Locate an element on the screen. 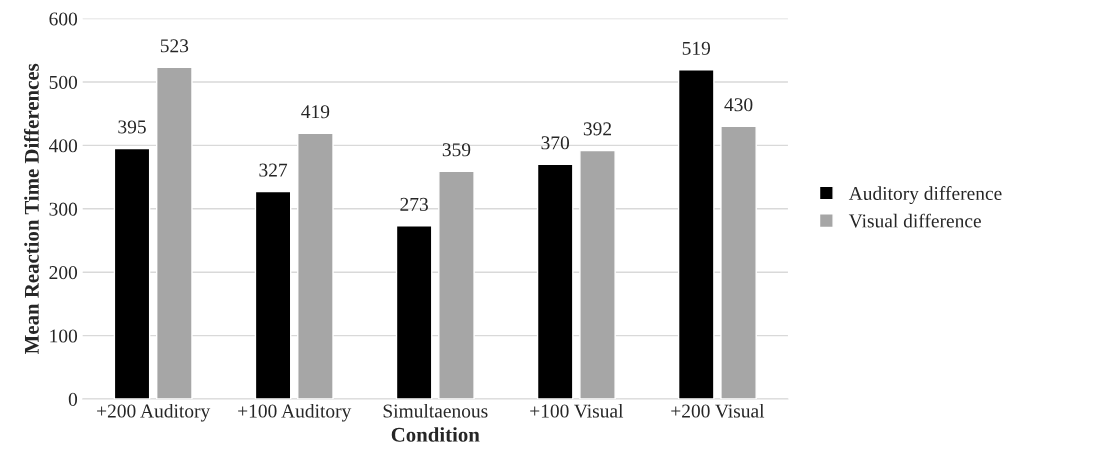 This screenshot has width=1102, height=464. data-label: 395 is located at coordinates (132, 127).